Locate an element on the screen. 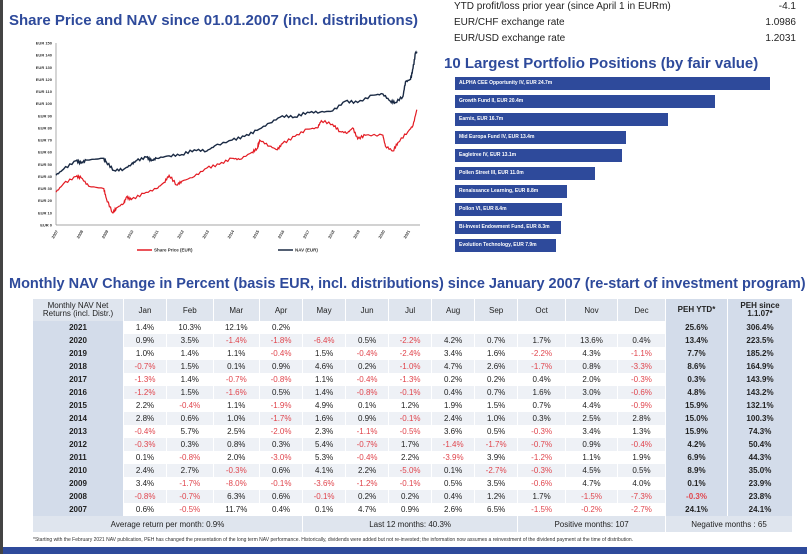  column-header: Oct is located at coordinates (542, 310).